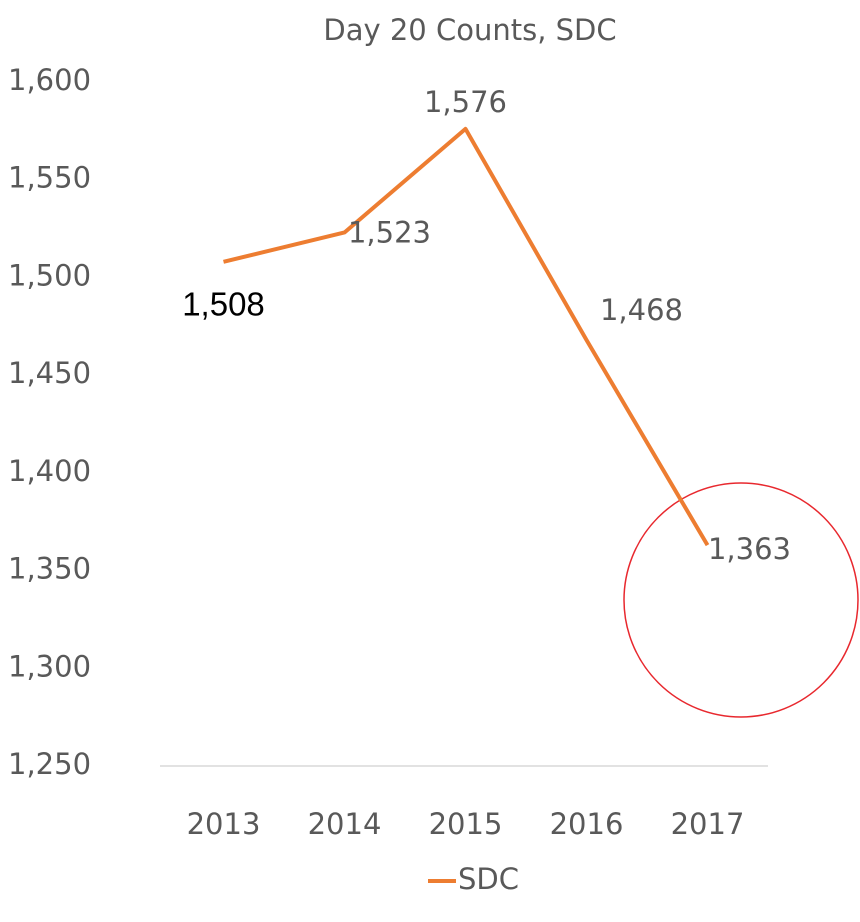 This screenshot has height=922, width=860. I want to click on data-label: 1,576, so click(465, 102).